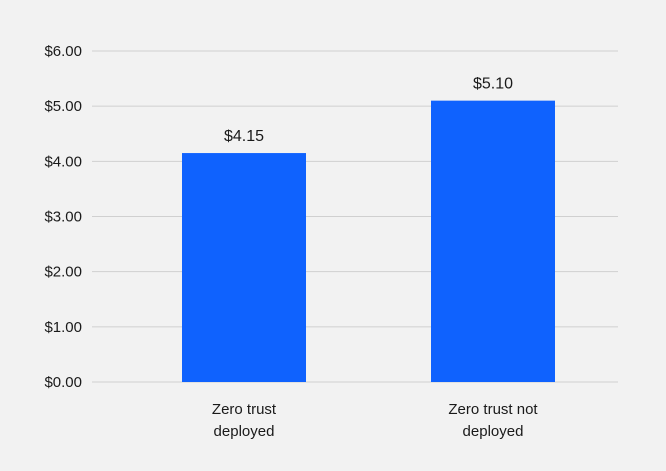  I want to click on y-tick-label: $3.00, so click(63, 217).